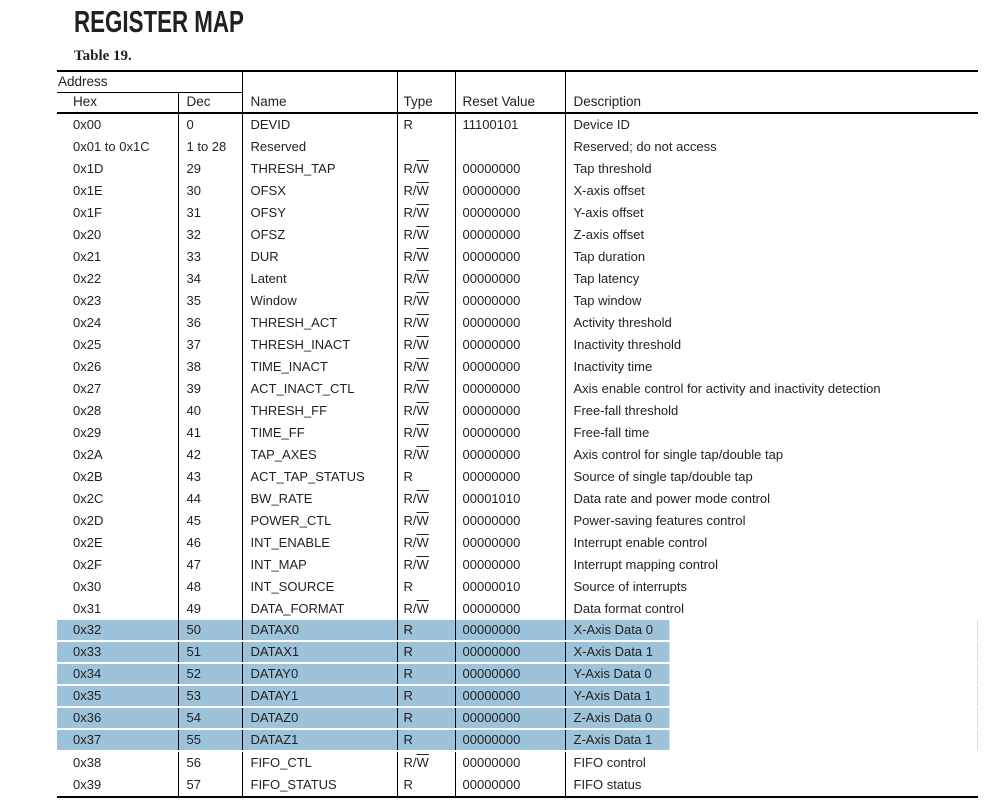 The width and height of the screenshot is (1007, 806). What do you see at coordinates (606, 278) in the screenshot?
I see `description-cell: Tap latency` at bounding box center [606, 278].